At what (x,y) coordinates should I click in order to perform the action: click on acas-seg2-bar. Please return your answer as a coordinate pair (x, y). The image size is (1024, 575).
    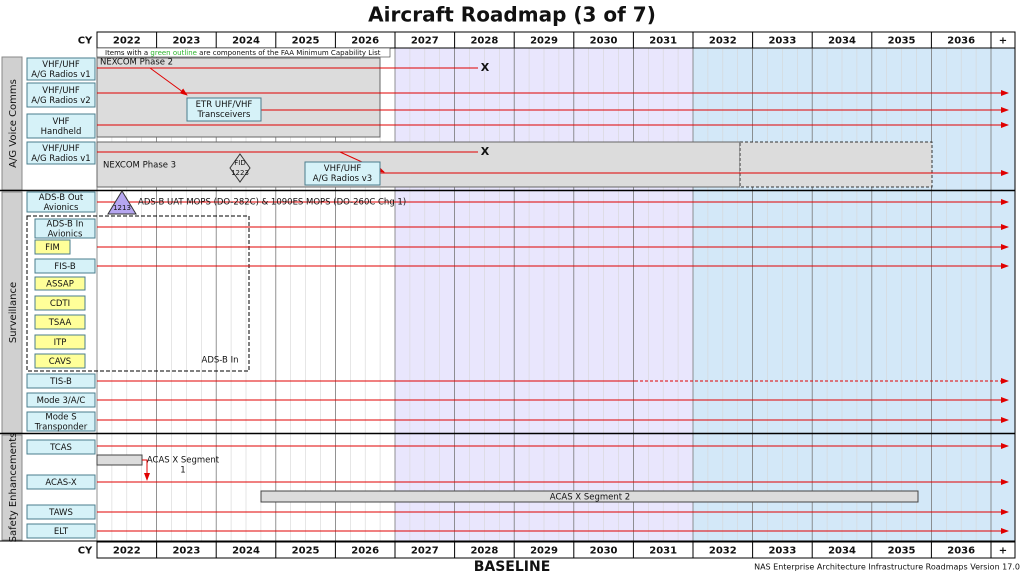
    Looking at the image, I should click on (589, 496).